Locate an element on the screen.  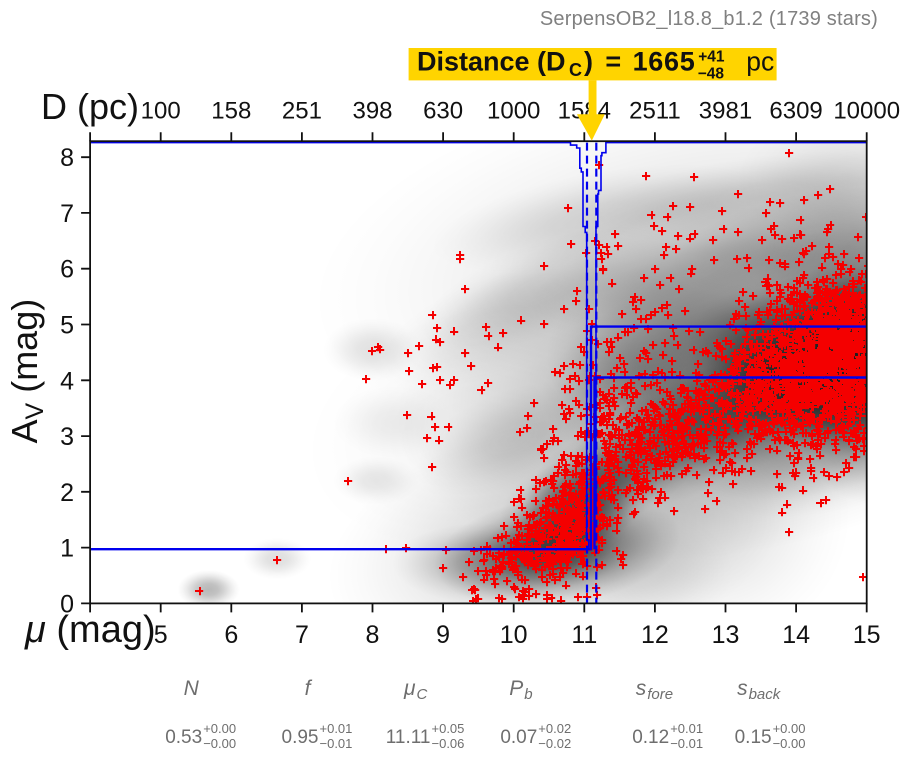
svg-text: 2511 is located at coordinates (655, 111).